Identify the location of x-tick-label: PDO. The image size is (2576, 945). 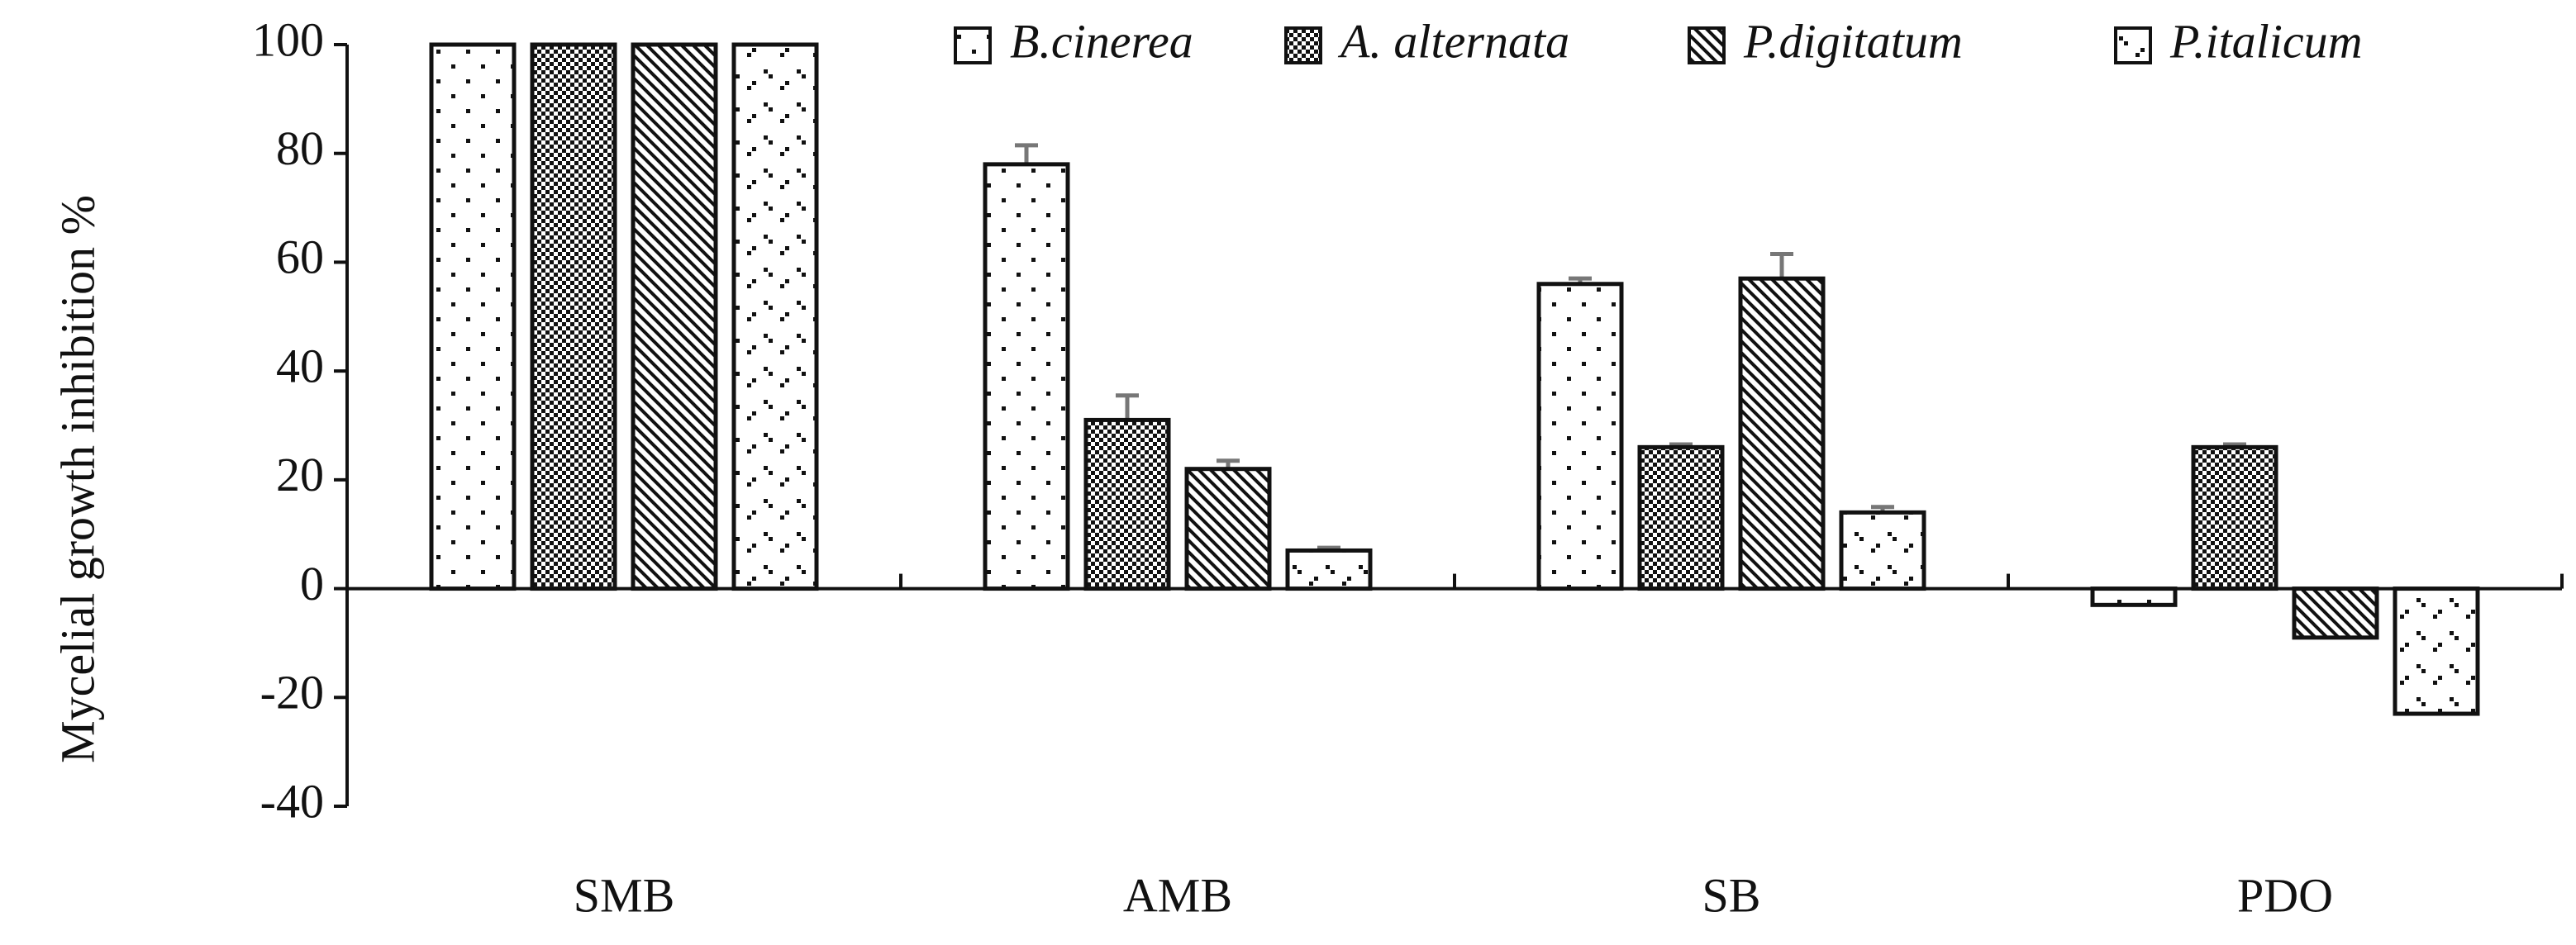
(2285, 895).